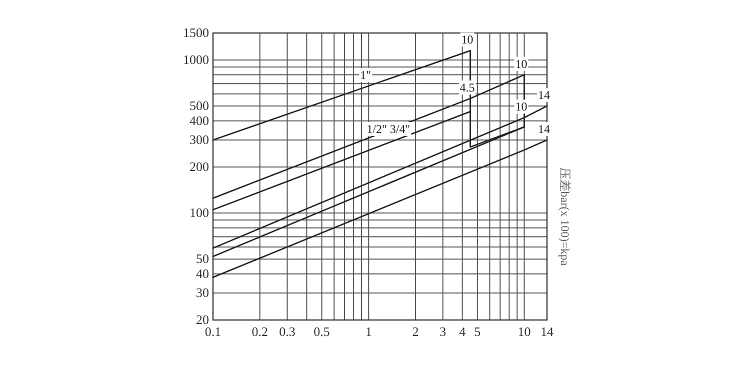 The width and height of the screenshot is (750, 367). I want to click on y-tick-label: 20, so click(202, 319).